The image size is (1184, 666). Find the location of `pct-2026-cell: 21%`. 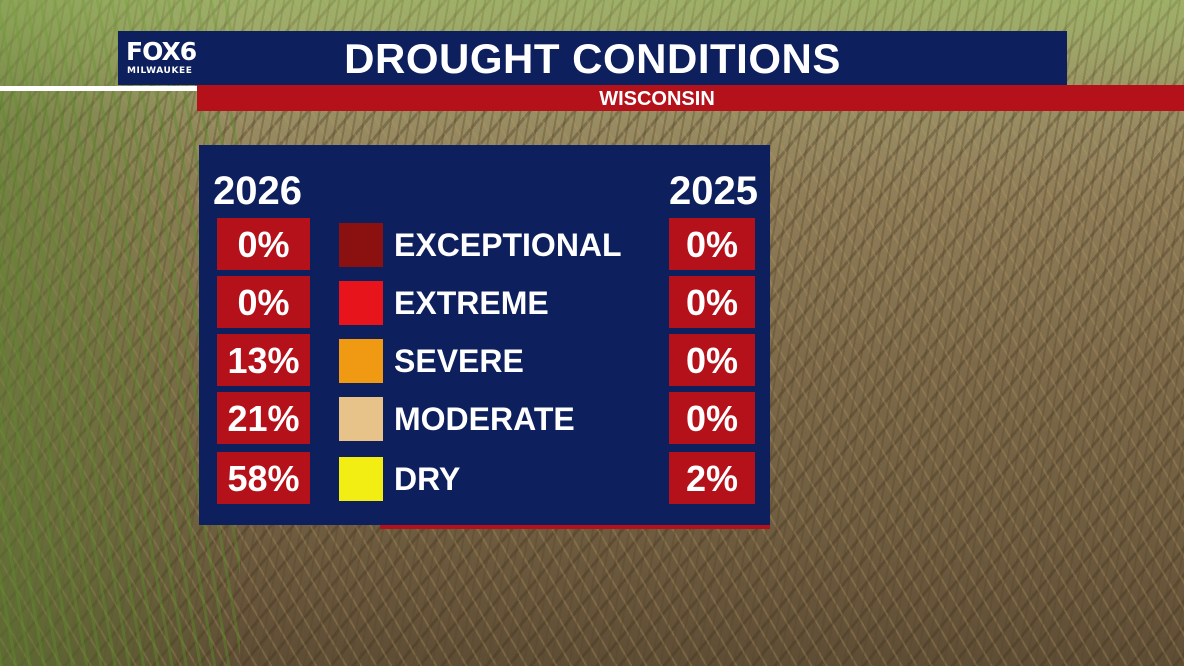

pct-2026-cell: 21% is located at coordinates (263, 418).